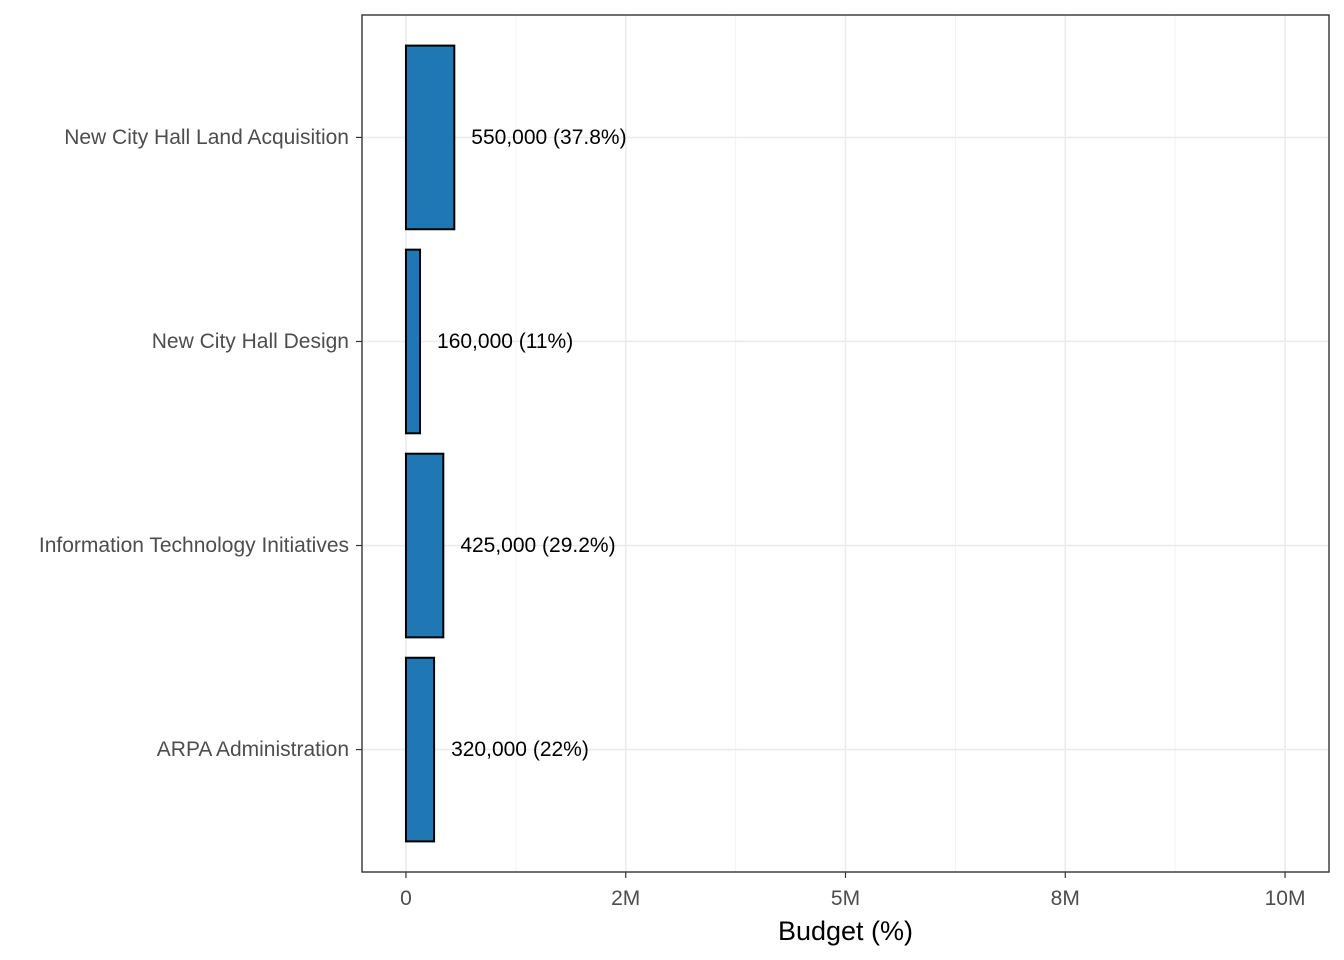  I want to click on x-tick-label: 2M, so click(625, 898).